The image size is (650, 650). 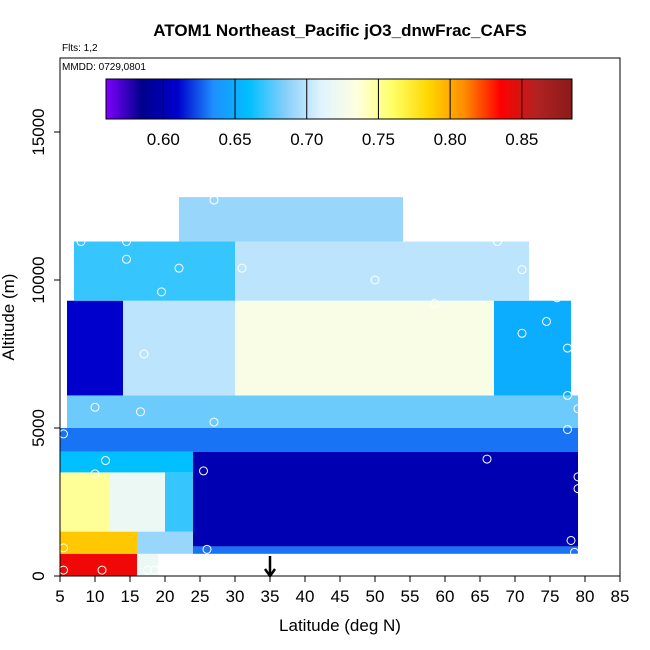 What do you see at coordinates (378, 139) in the screenshot?
I see `colorbar-tick-label: 0.75` at bounding box center [378, 139].